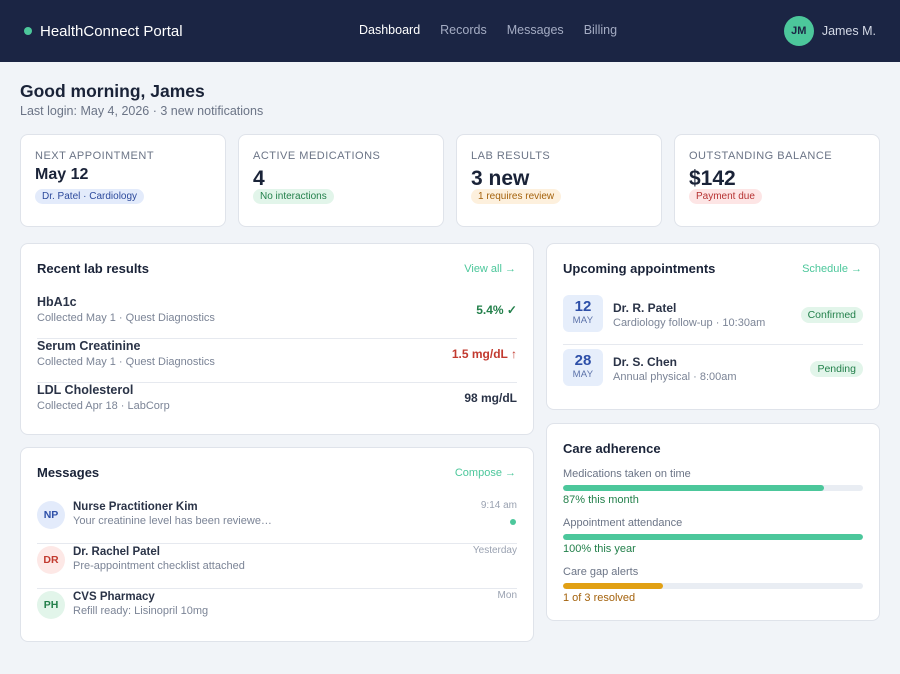  I want to click on main-nav: Dashboard Records Messages Billing, so click(498, 30).